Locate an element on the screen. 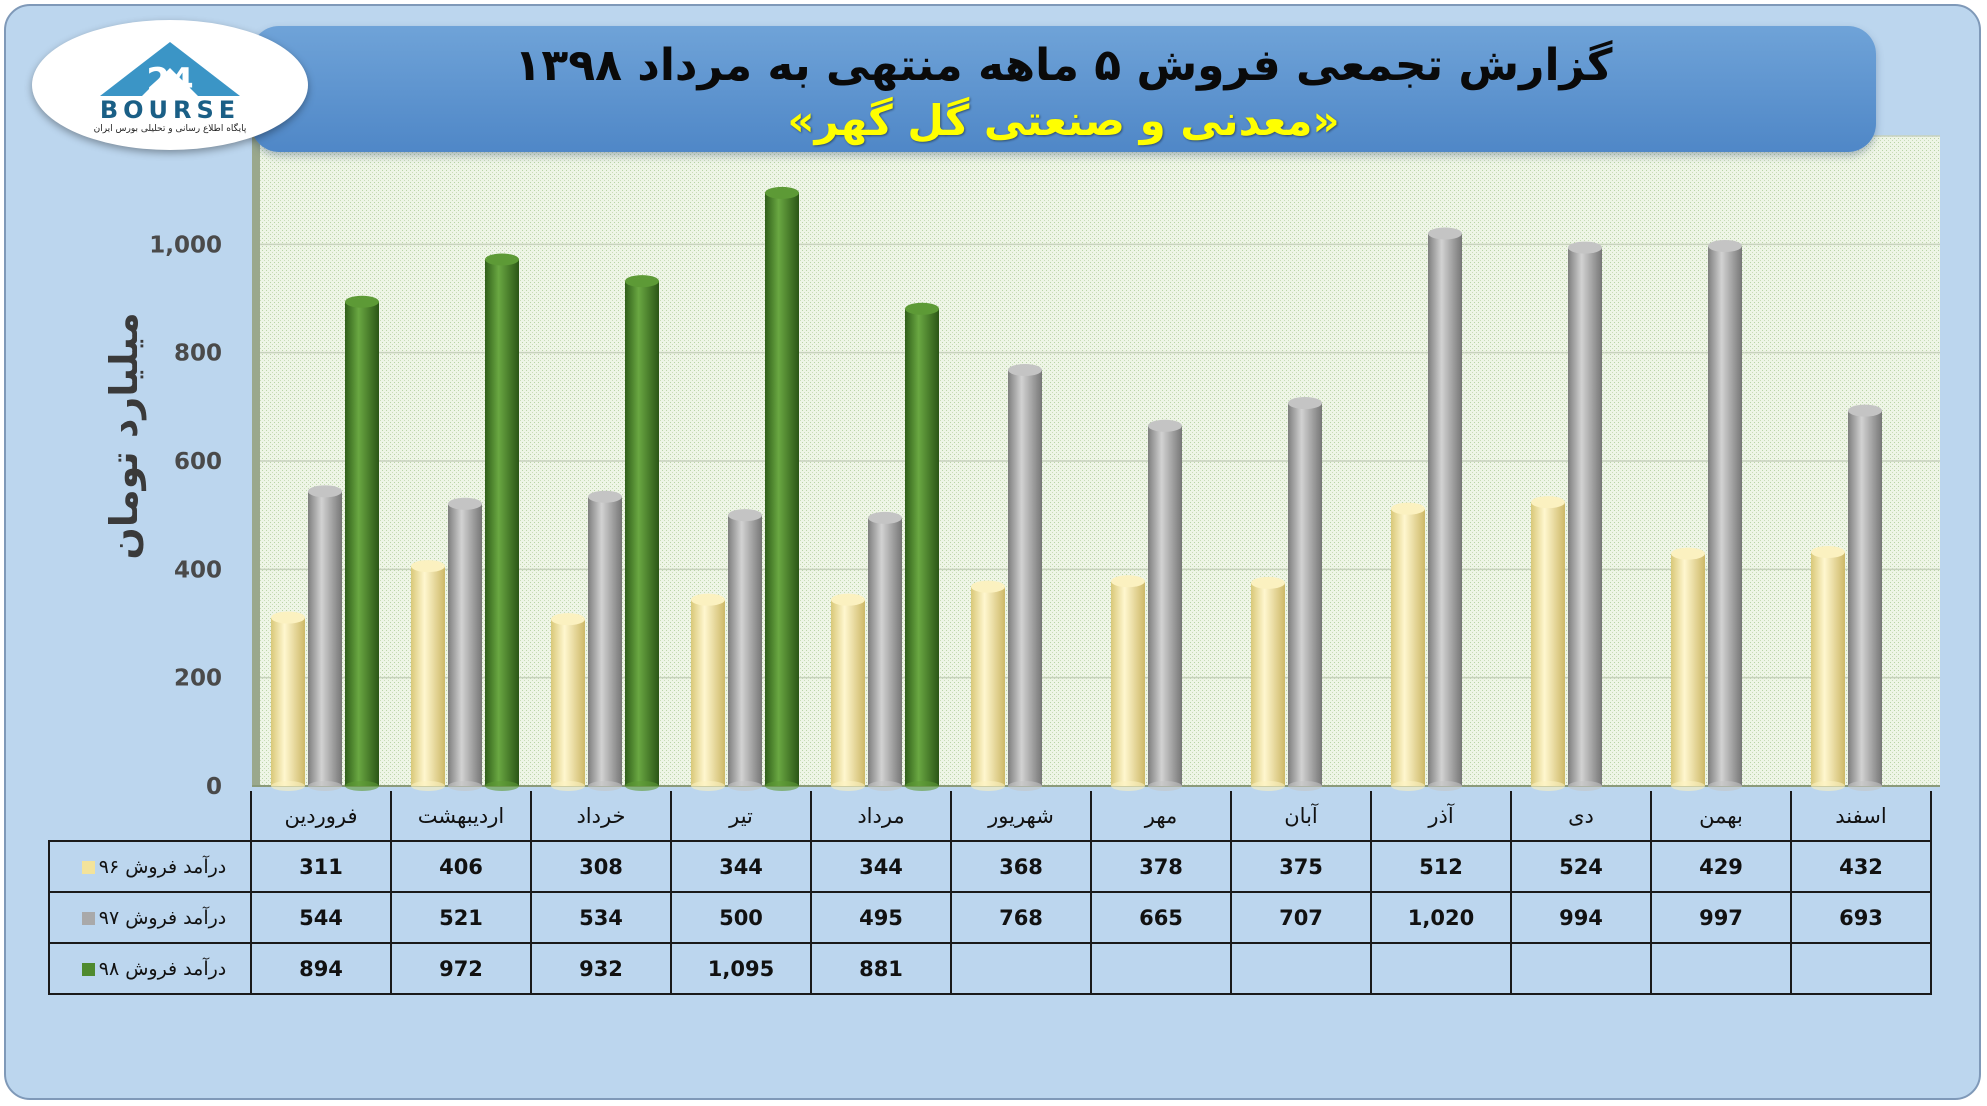 The image size is (1987, 1106). y-tick-label: 600 is located at coordinates (198, 462).